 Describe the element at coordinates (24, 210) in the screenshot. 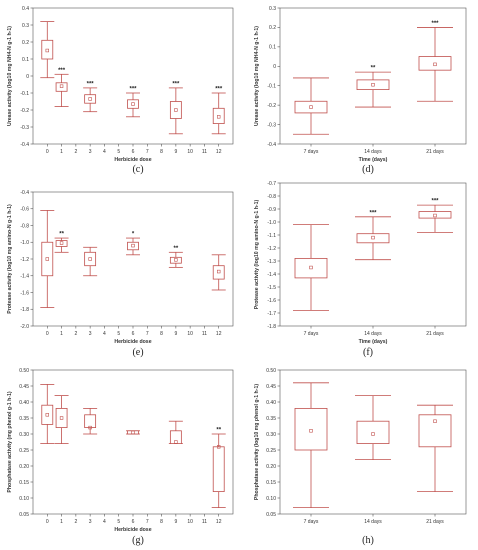

I see `y-tick-label: -0.6` at that location.